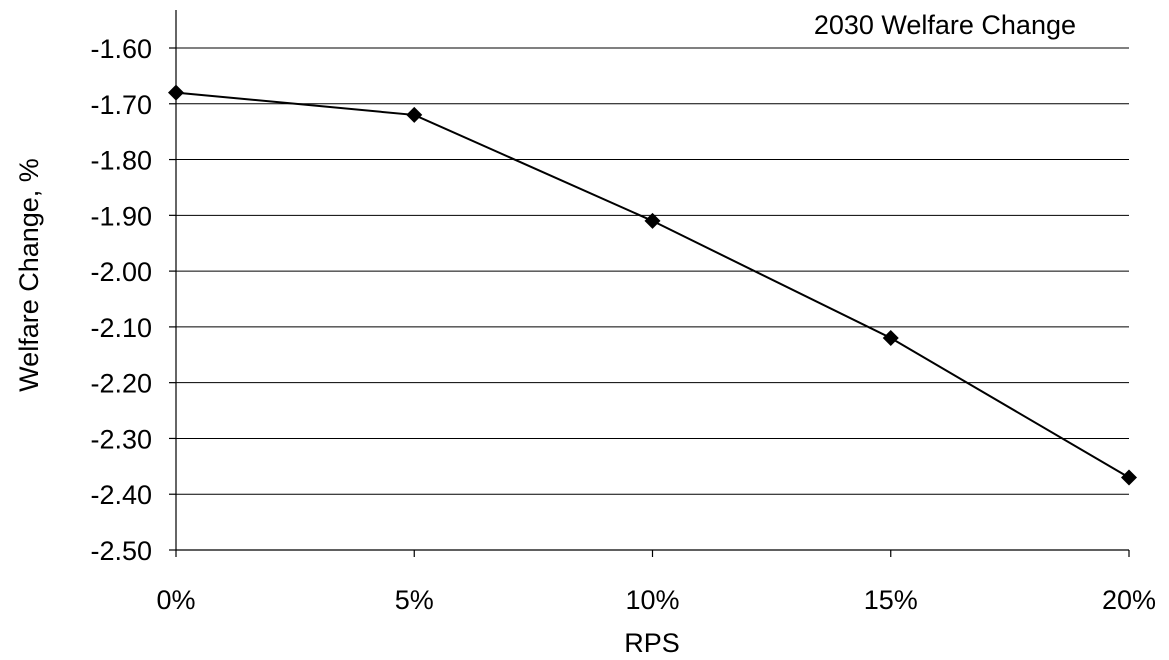 Image resolution: width=1169 pixels, height=660 pixels. I want to click on y-tick-label: -1.80, so click(121, 161).